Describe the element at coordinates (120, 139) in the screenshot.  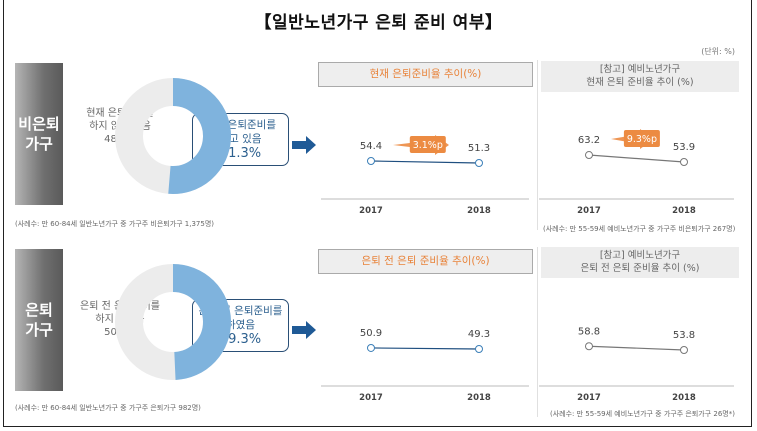
I see `donut-no-pct: 48.7%` at that location.